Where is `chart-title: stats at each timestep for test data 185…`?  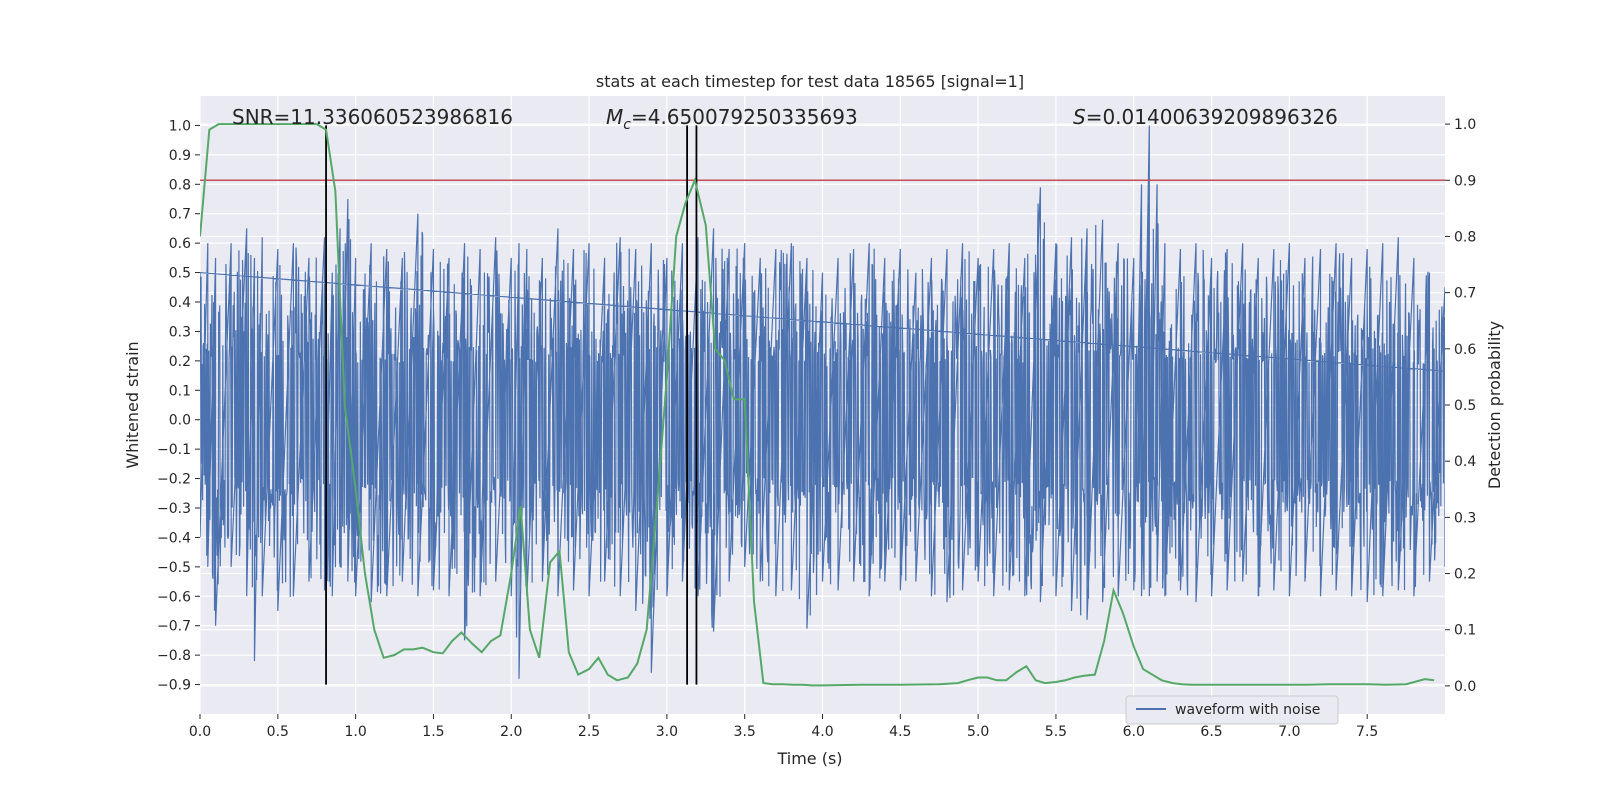
chart-title: stats at each timestep for test data 185… is located at coordinates (810, 81).